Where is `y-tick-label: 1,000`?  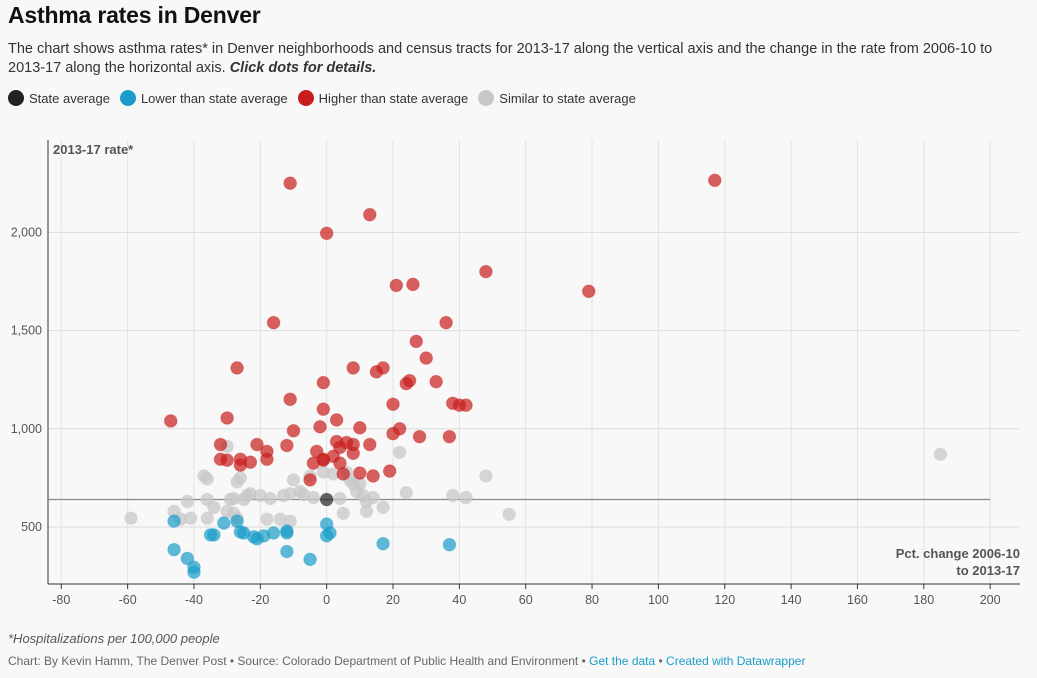 y-tick-label: 1,000 is located at coordinates (26, 429).